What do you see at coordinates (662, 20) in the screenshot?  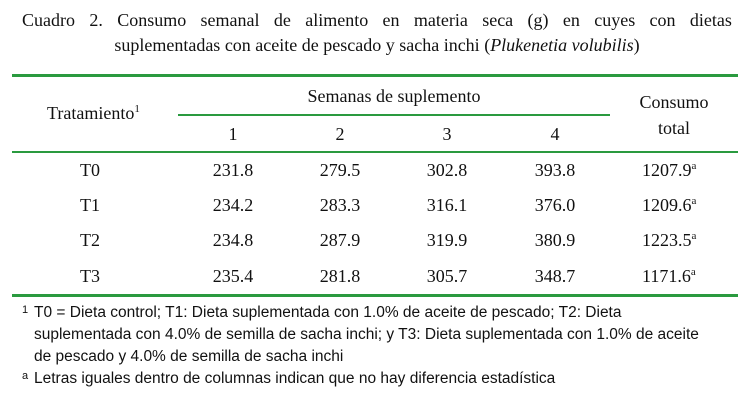 I see `caption-word: con` at bounding box center [662, 20].